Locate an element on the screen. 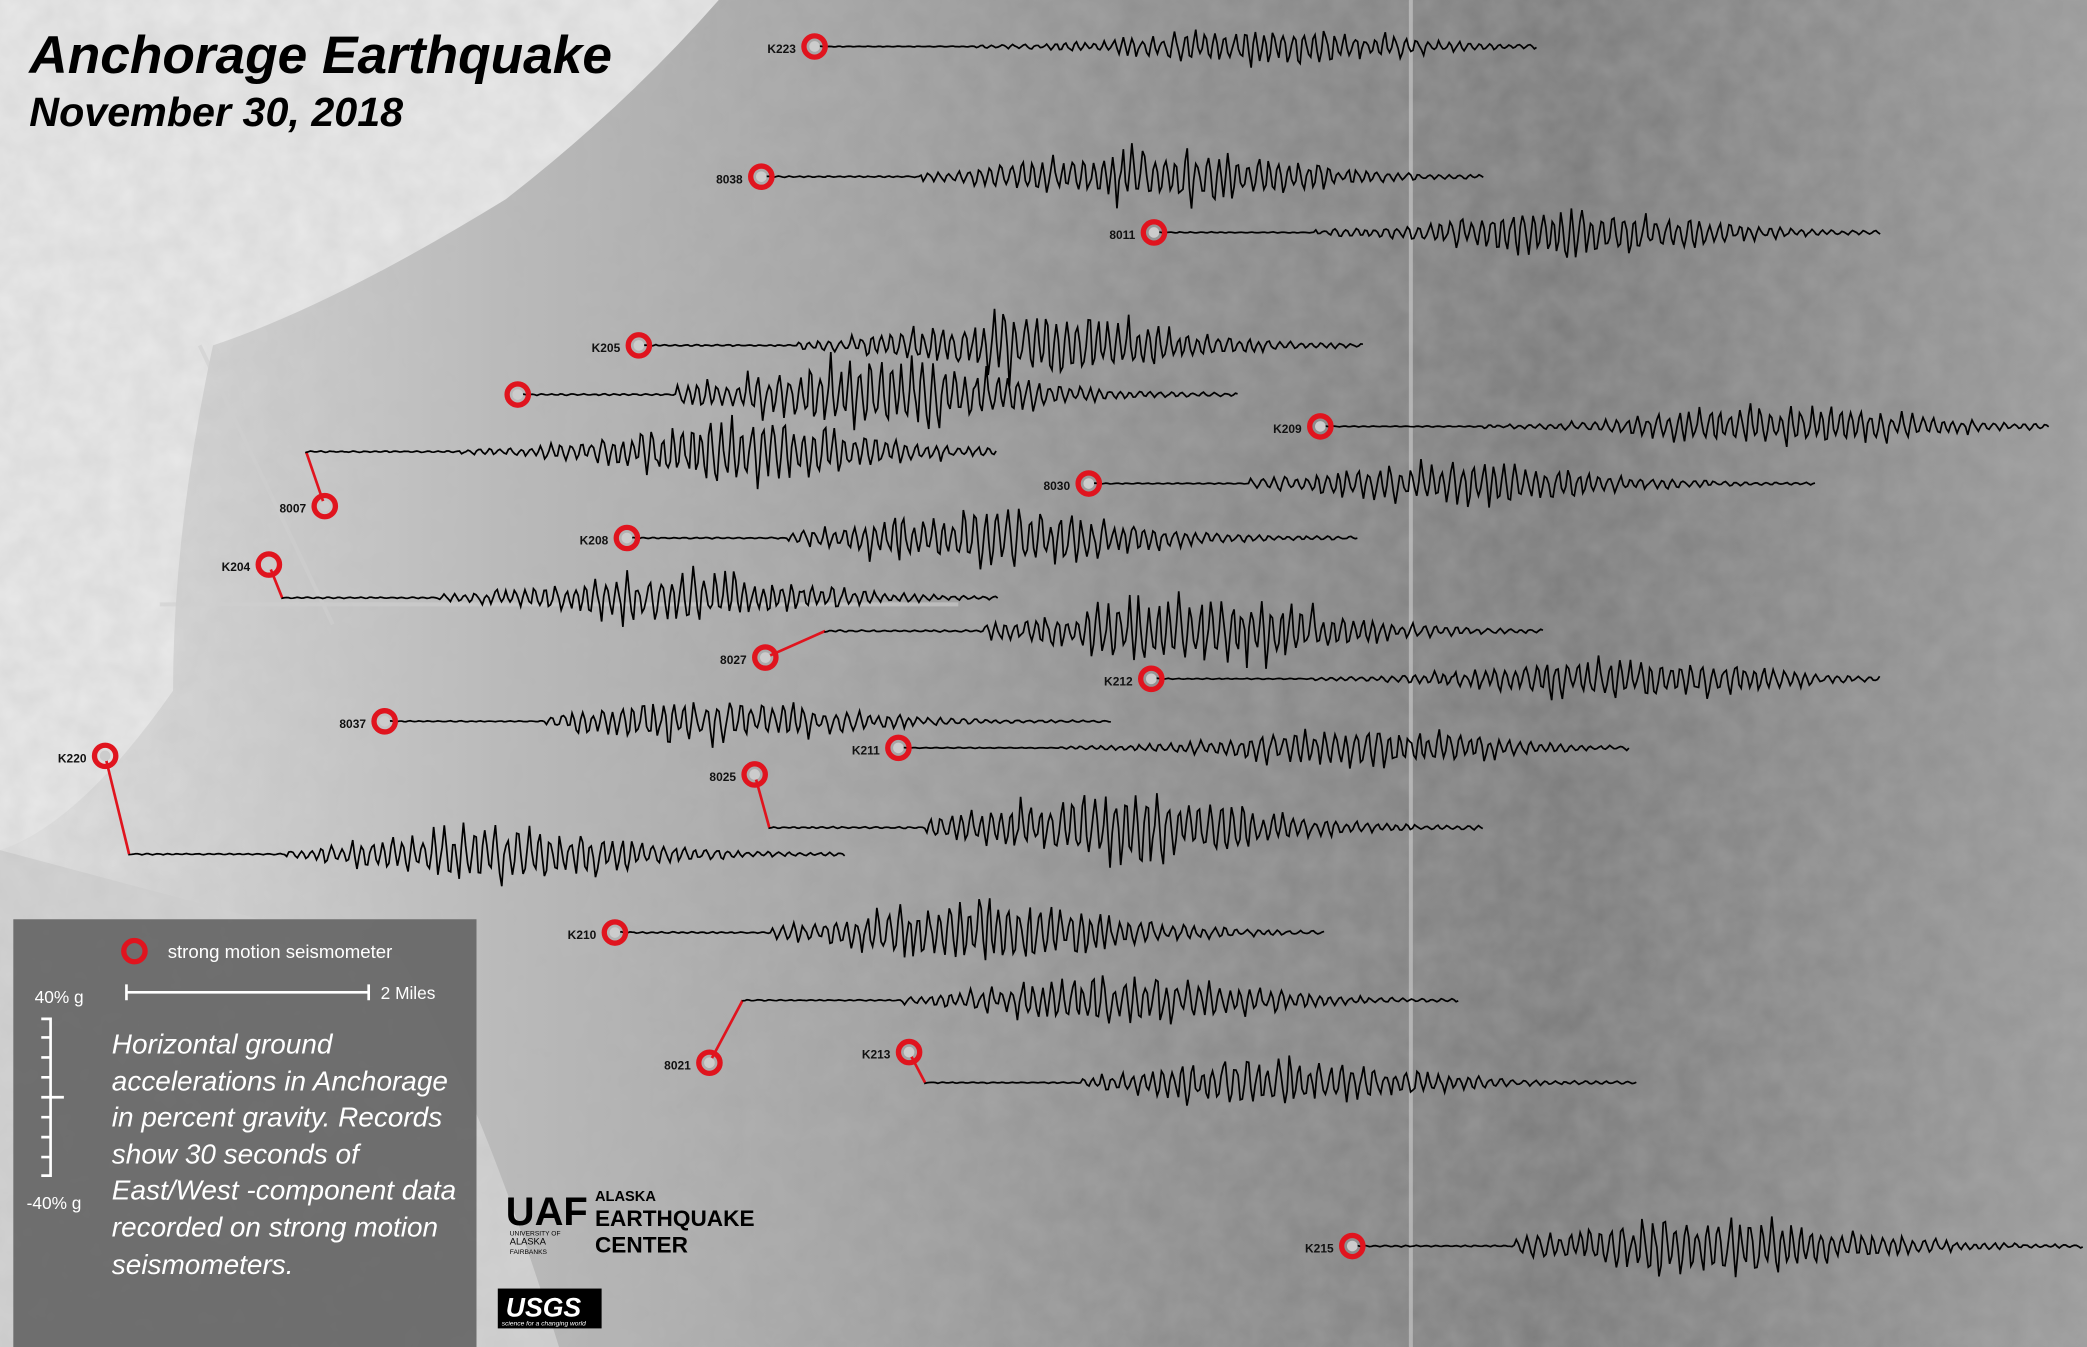 The image size is (2087, 1347). aec-2: CENTER is located at coordinates (641, 1245).